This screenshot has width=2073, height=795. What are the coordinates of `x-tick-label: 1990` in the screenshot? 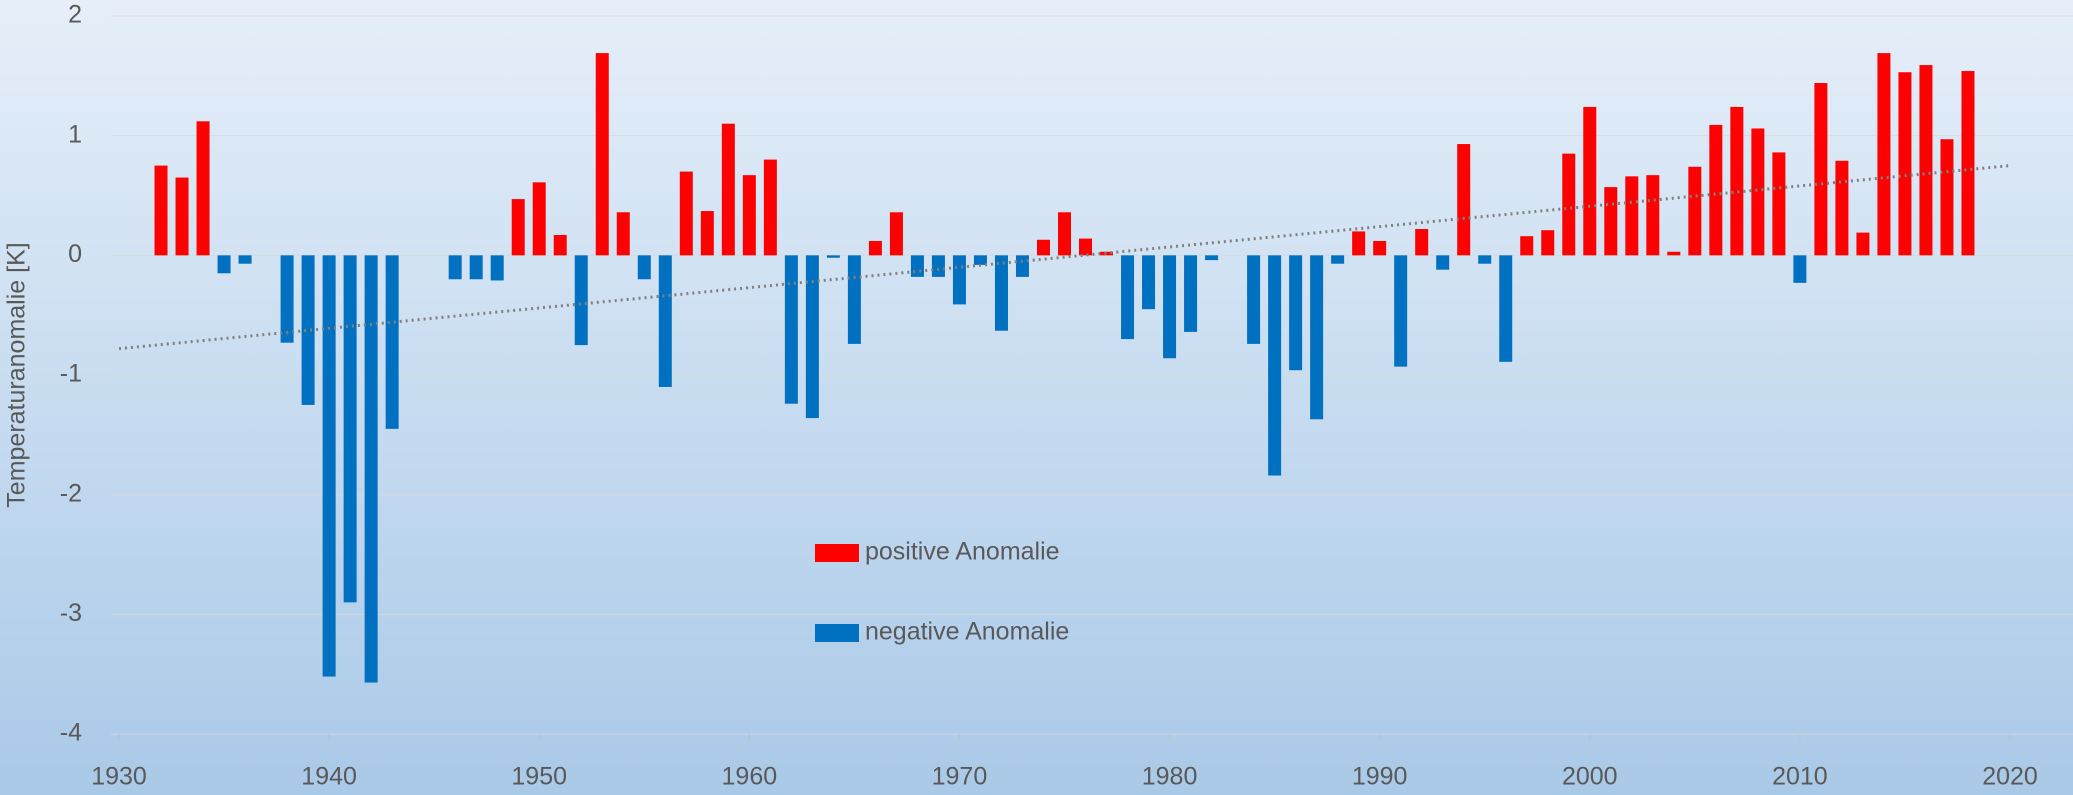 It's located at (1380, 777).